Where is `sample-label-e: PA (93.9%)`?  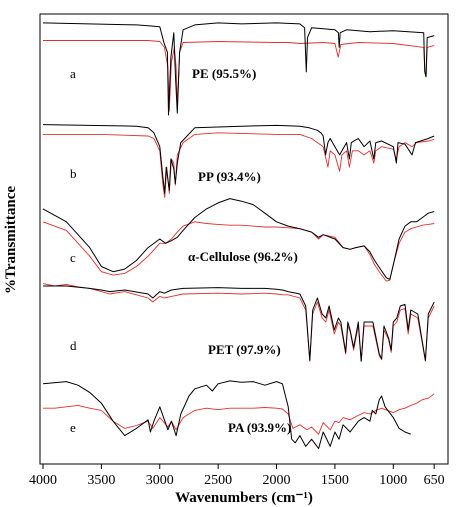 sample-label-e: PA (93.9%) is located at coordinates (259, 427).